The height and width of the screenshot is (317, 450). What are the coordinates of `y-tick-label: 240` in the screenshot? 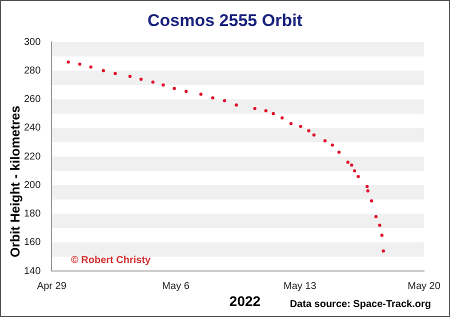 It's located at (33, 128).